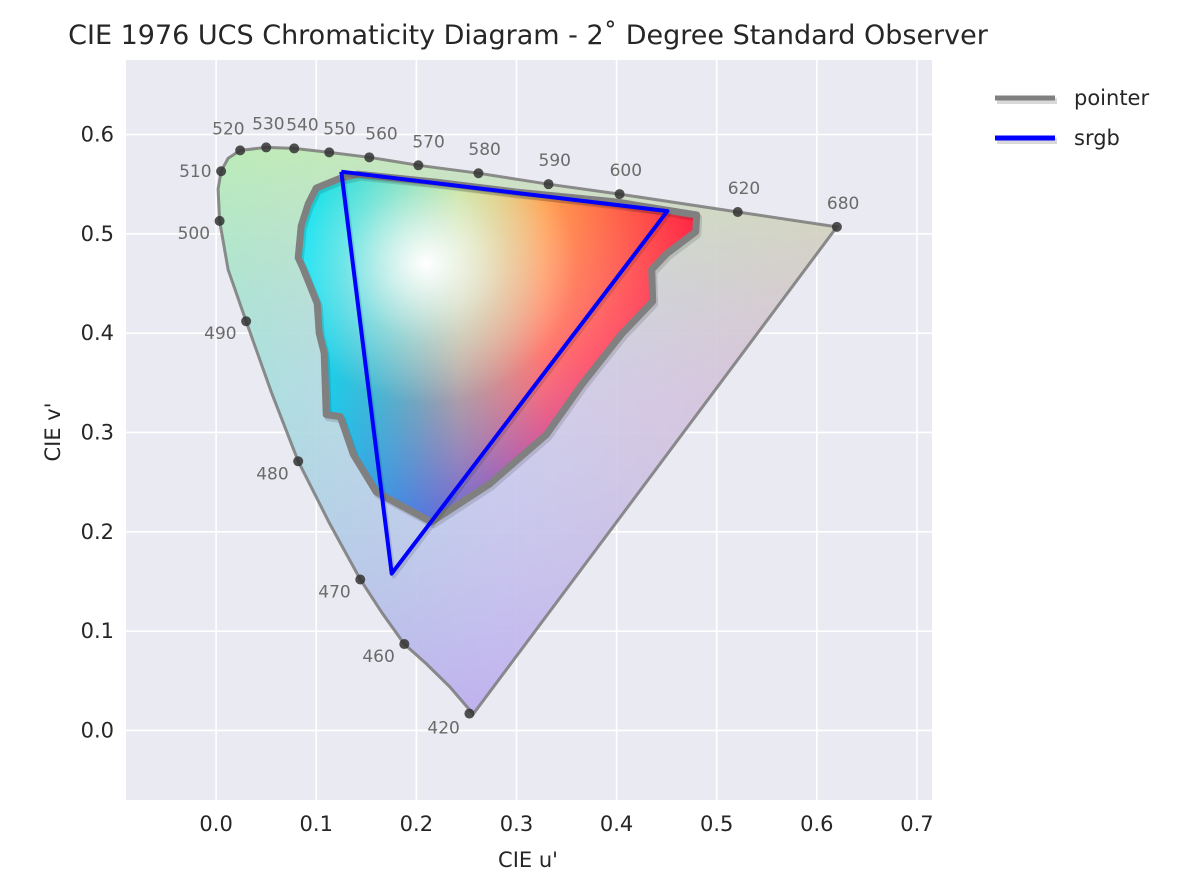 This screenshot has width=1190, height=893. I want to click on wavelength-label-470: 470, so click(334, 592).